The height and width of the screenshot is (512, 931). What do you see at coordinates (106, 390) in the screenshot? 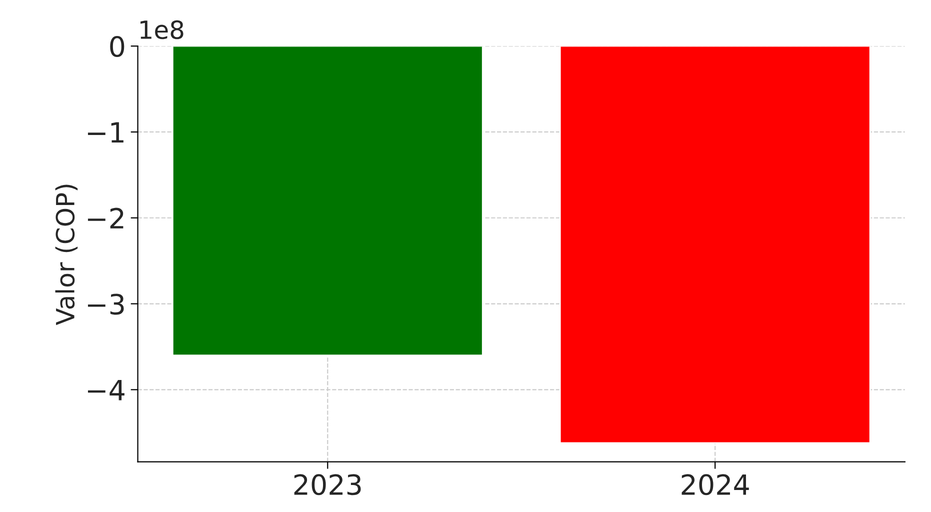
I see `y-tick-label: −4` at bounding box center [106, 390].